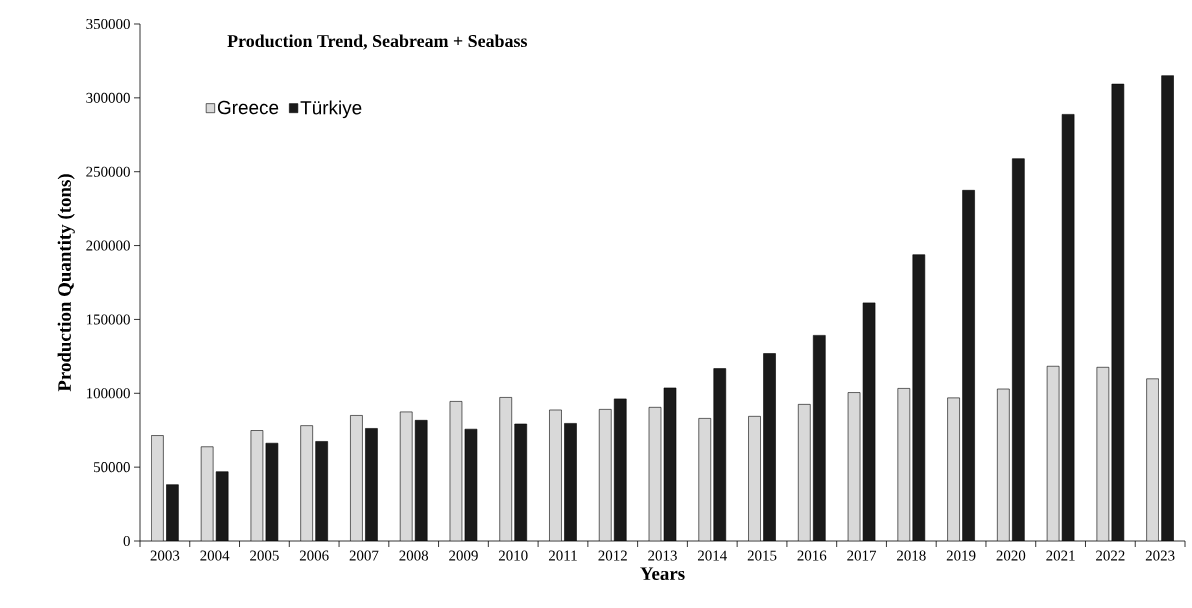  I want to click on x-tick-label: 2018, so click(911, 555).